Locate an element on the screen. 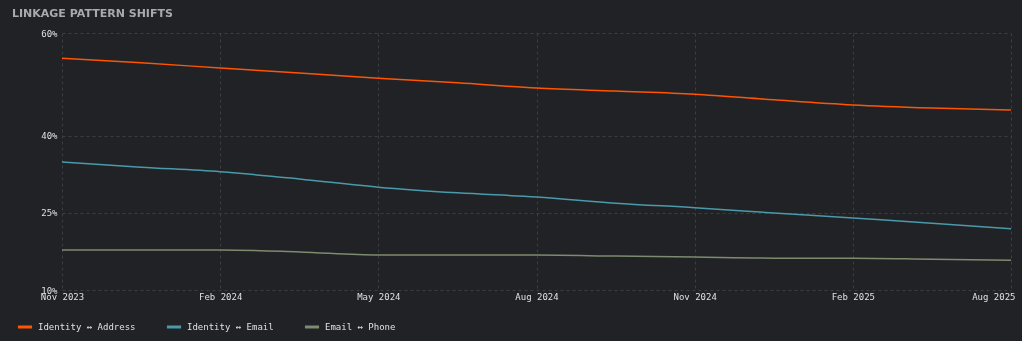  x-tick-label: Aug 2025 is located at coordinates (994, 296).